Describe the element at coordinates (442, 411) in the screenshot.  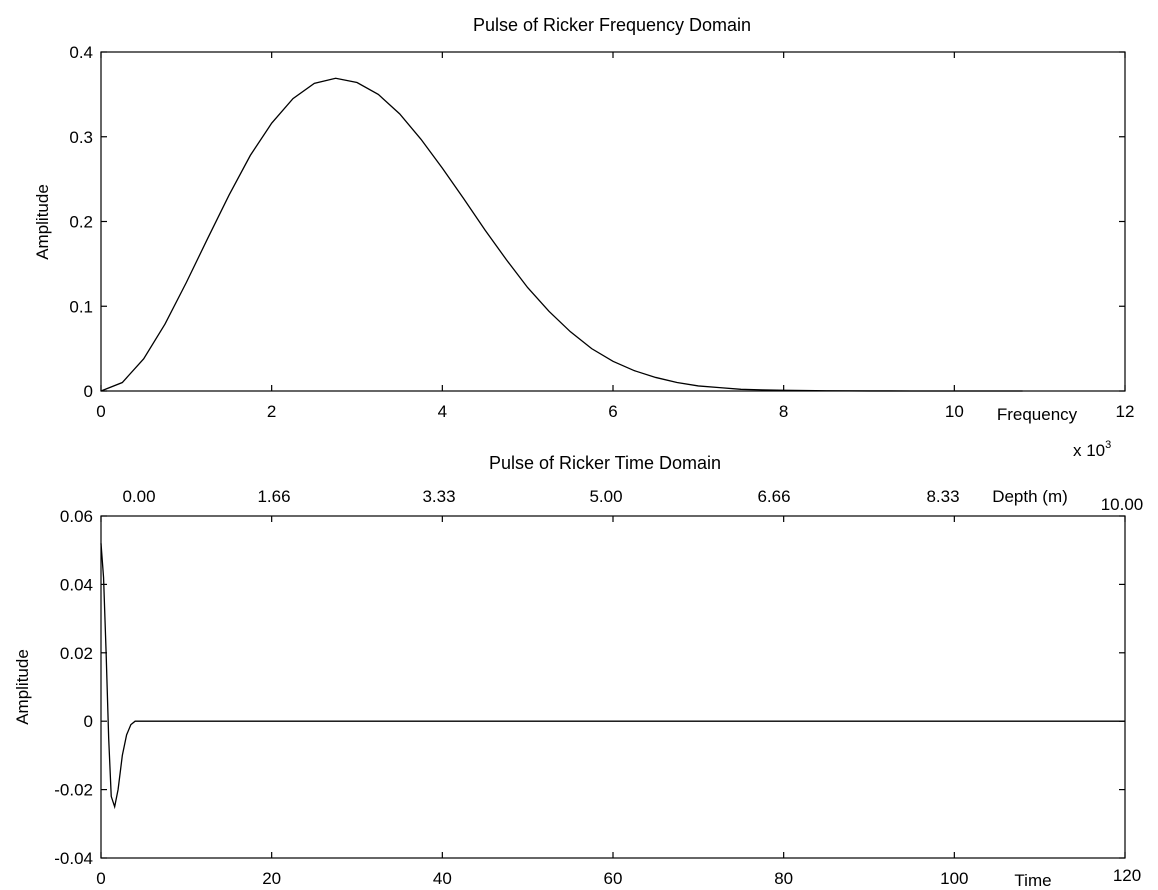
I see `x-tick-label: 4` at that location.